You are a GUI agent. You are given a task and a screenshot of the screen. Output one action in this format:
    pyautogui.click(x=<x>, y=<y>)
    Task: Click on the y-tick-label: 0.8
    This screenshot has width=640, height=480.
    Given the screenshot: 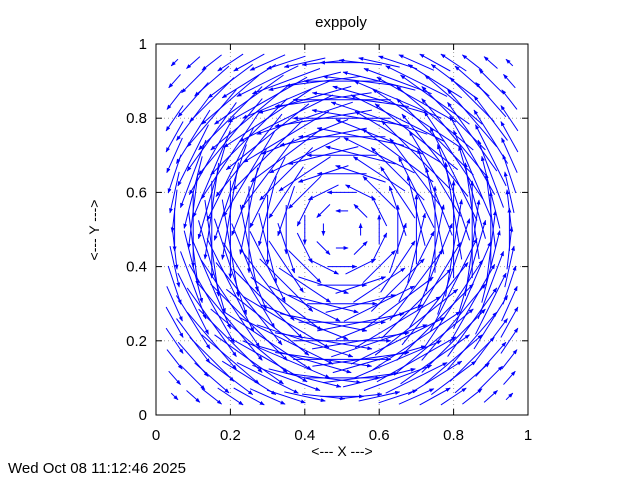 What is the action you would take?
    pyautogui.click(x=136, y=118)
    